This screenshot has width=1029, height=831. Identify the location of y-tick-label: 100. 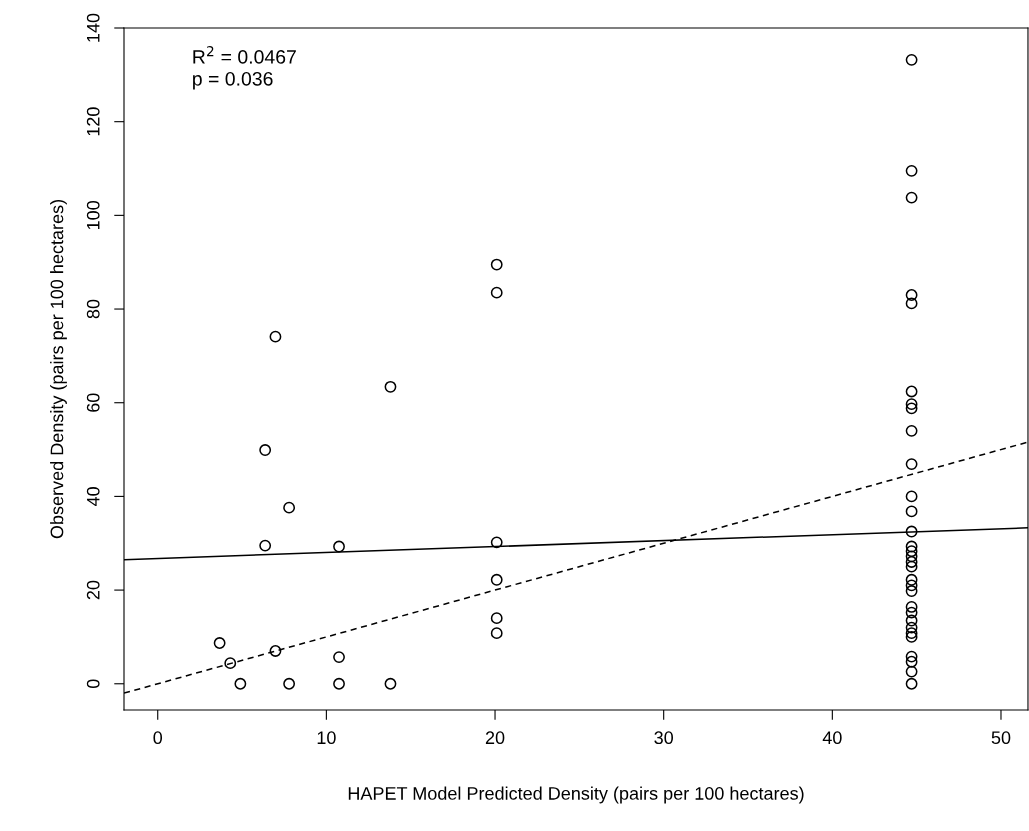
(93, 215).